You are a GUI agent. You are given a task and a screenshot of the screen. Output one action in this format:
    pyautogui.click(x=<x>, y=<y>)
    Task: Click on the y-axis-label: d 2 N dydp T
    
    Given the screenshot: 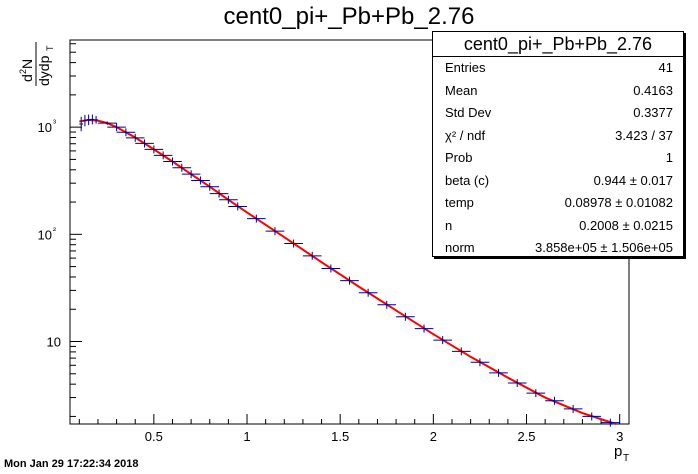 What is the action you would take?
    pyautogui.click(x=36, y=64)
    